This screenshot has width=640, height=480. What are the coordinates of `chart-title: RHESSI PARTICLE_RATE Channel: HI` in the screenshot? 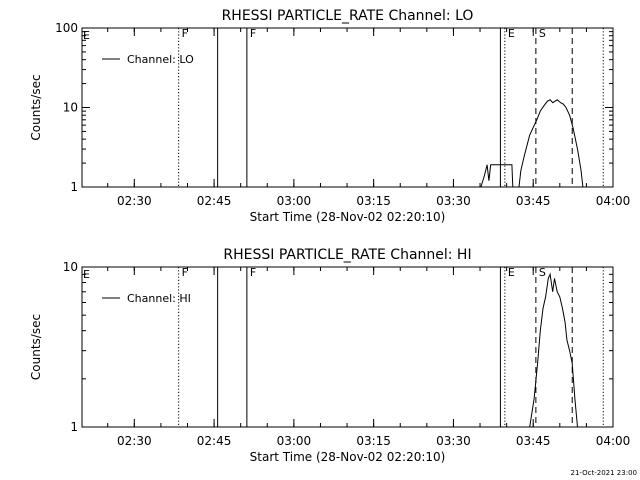 It's located at (347, 255).